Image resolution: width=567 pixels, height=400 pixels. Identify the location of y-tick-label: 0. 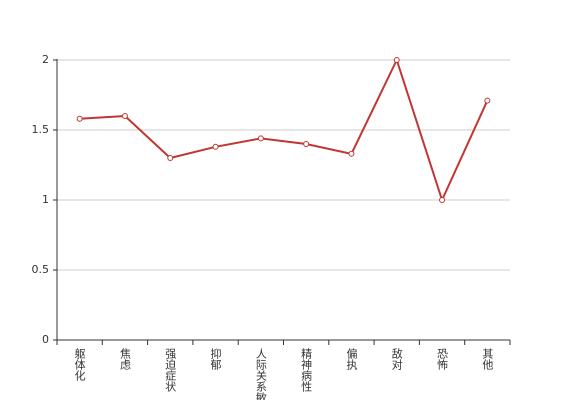
(45, 339).